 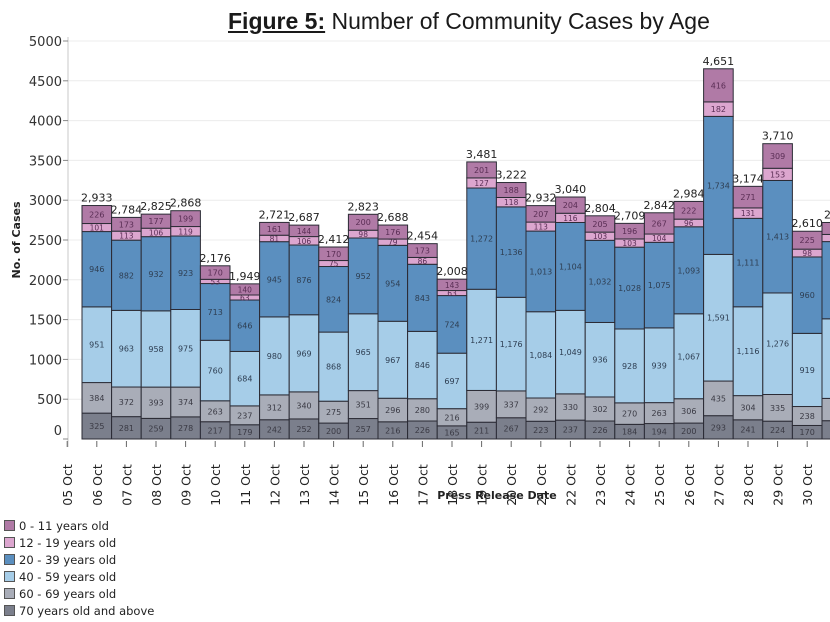 What do you see at coordinates (629, 288) in the screenshot?
I see `segment-label: 1,028` at bounding box center [629, 288].